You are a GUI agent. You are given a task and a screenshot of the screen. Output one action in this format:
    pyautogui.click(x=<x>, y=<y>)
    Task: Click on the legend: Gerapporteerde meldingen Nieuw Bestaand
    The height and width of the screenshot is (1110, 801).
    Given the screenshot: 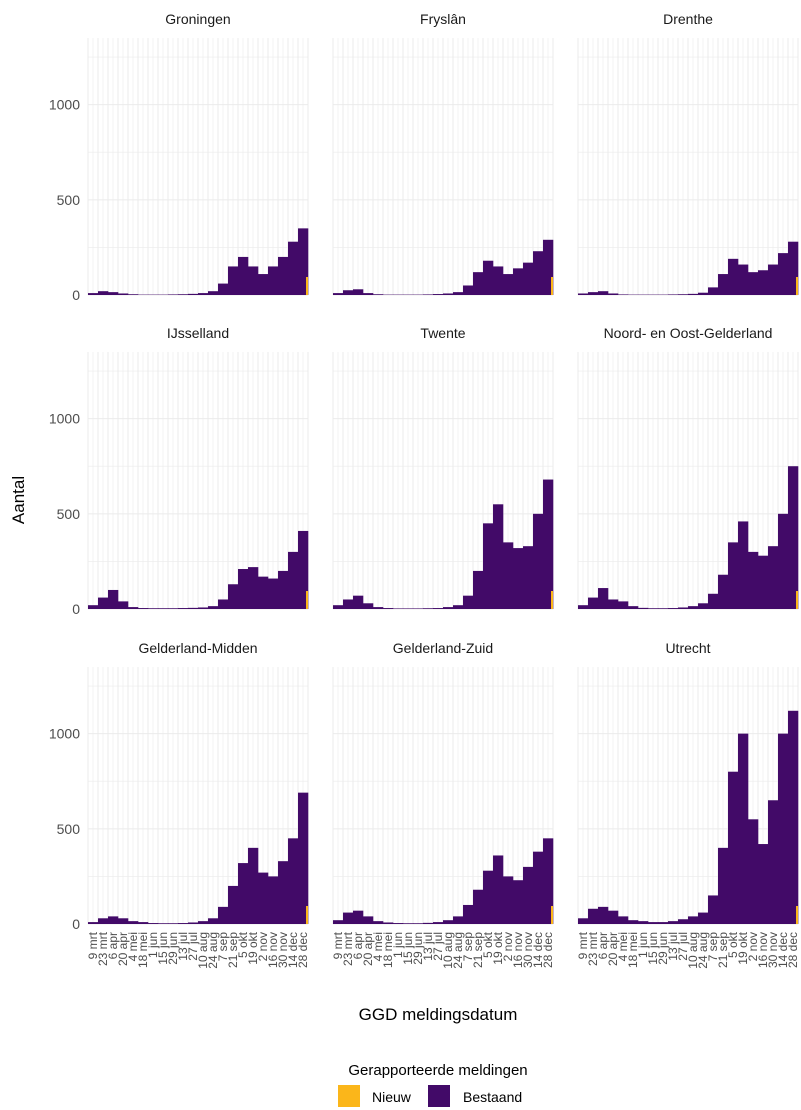 What is the action you would take?
    pyautogui.click(x=433, y=1084)
    